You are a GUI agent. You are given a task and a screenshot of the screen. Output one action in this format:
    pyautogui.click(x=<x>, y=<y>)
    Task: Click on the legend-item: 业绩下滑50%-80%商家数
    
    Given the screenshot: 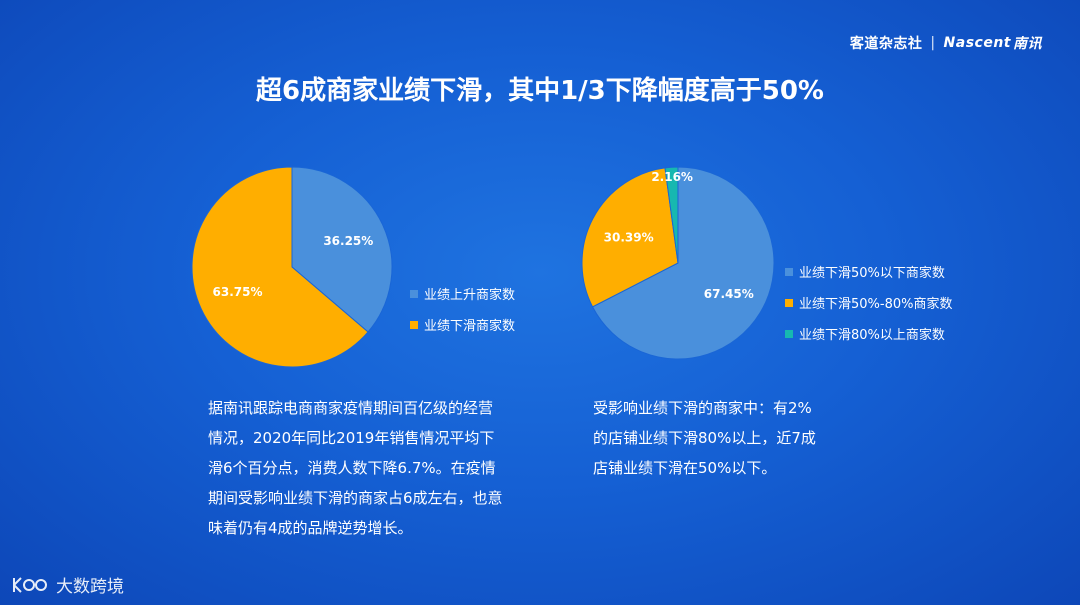 What is the action you would take?
    pyautogui.click(x=868, y=302)
    